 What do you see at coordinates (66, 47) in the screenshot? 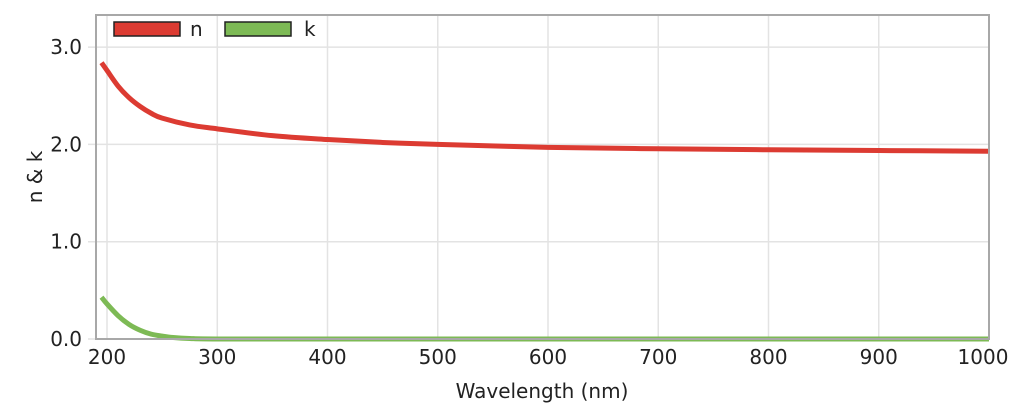
I see `y-tick-label: 3.0` at bounding box center [66, 47].